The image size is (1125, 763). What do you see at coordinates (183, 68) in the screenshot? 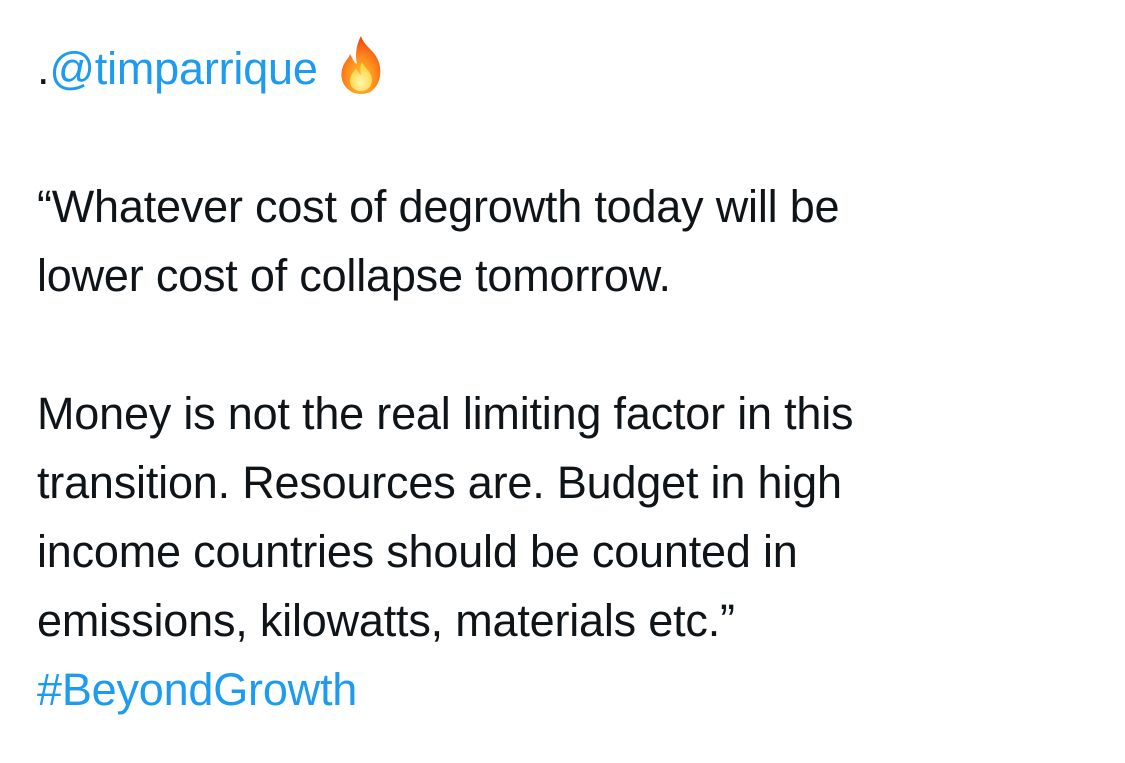
I see `mention-link: @timparrique` at bounding box center [183, 68].